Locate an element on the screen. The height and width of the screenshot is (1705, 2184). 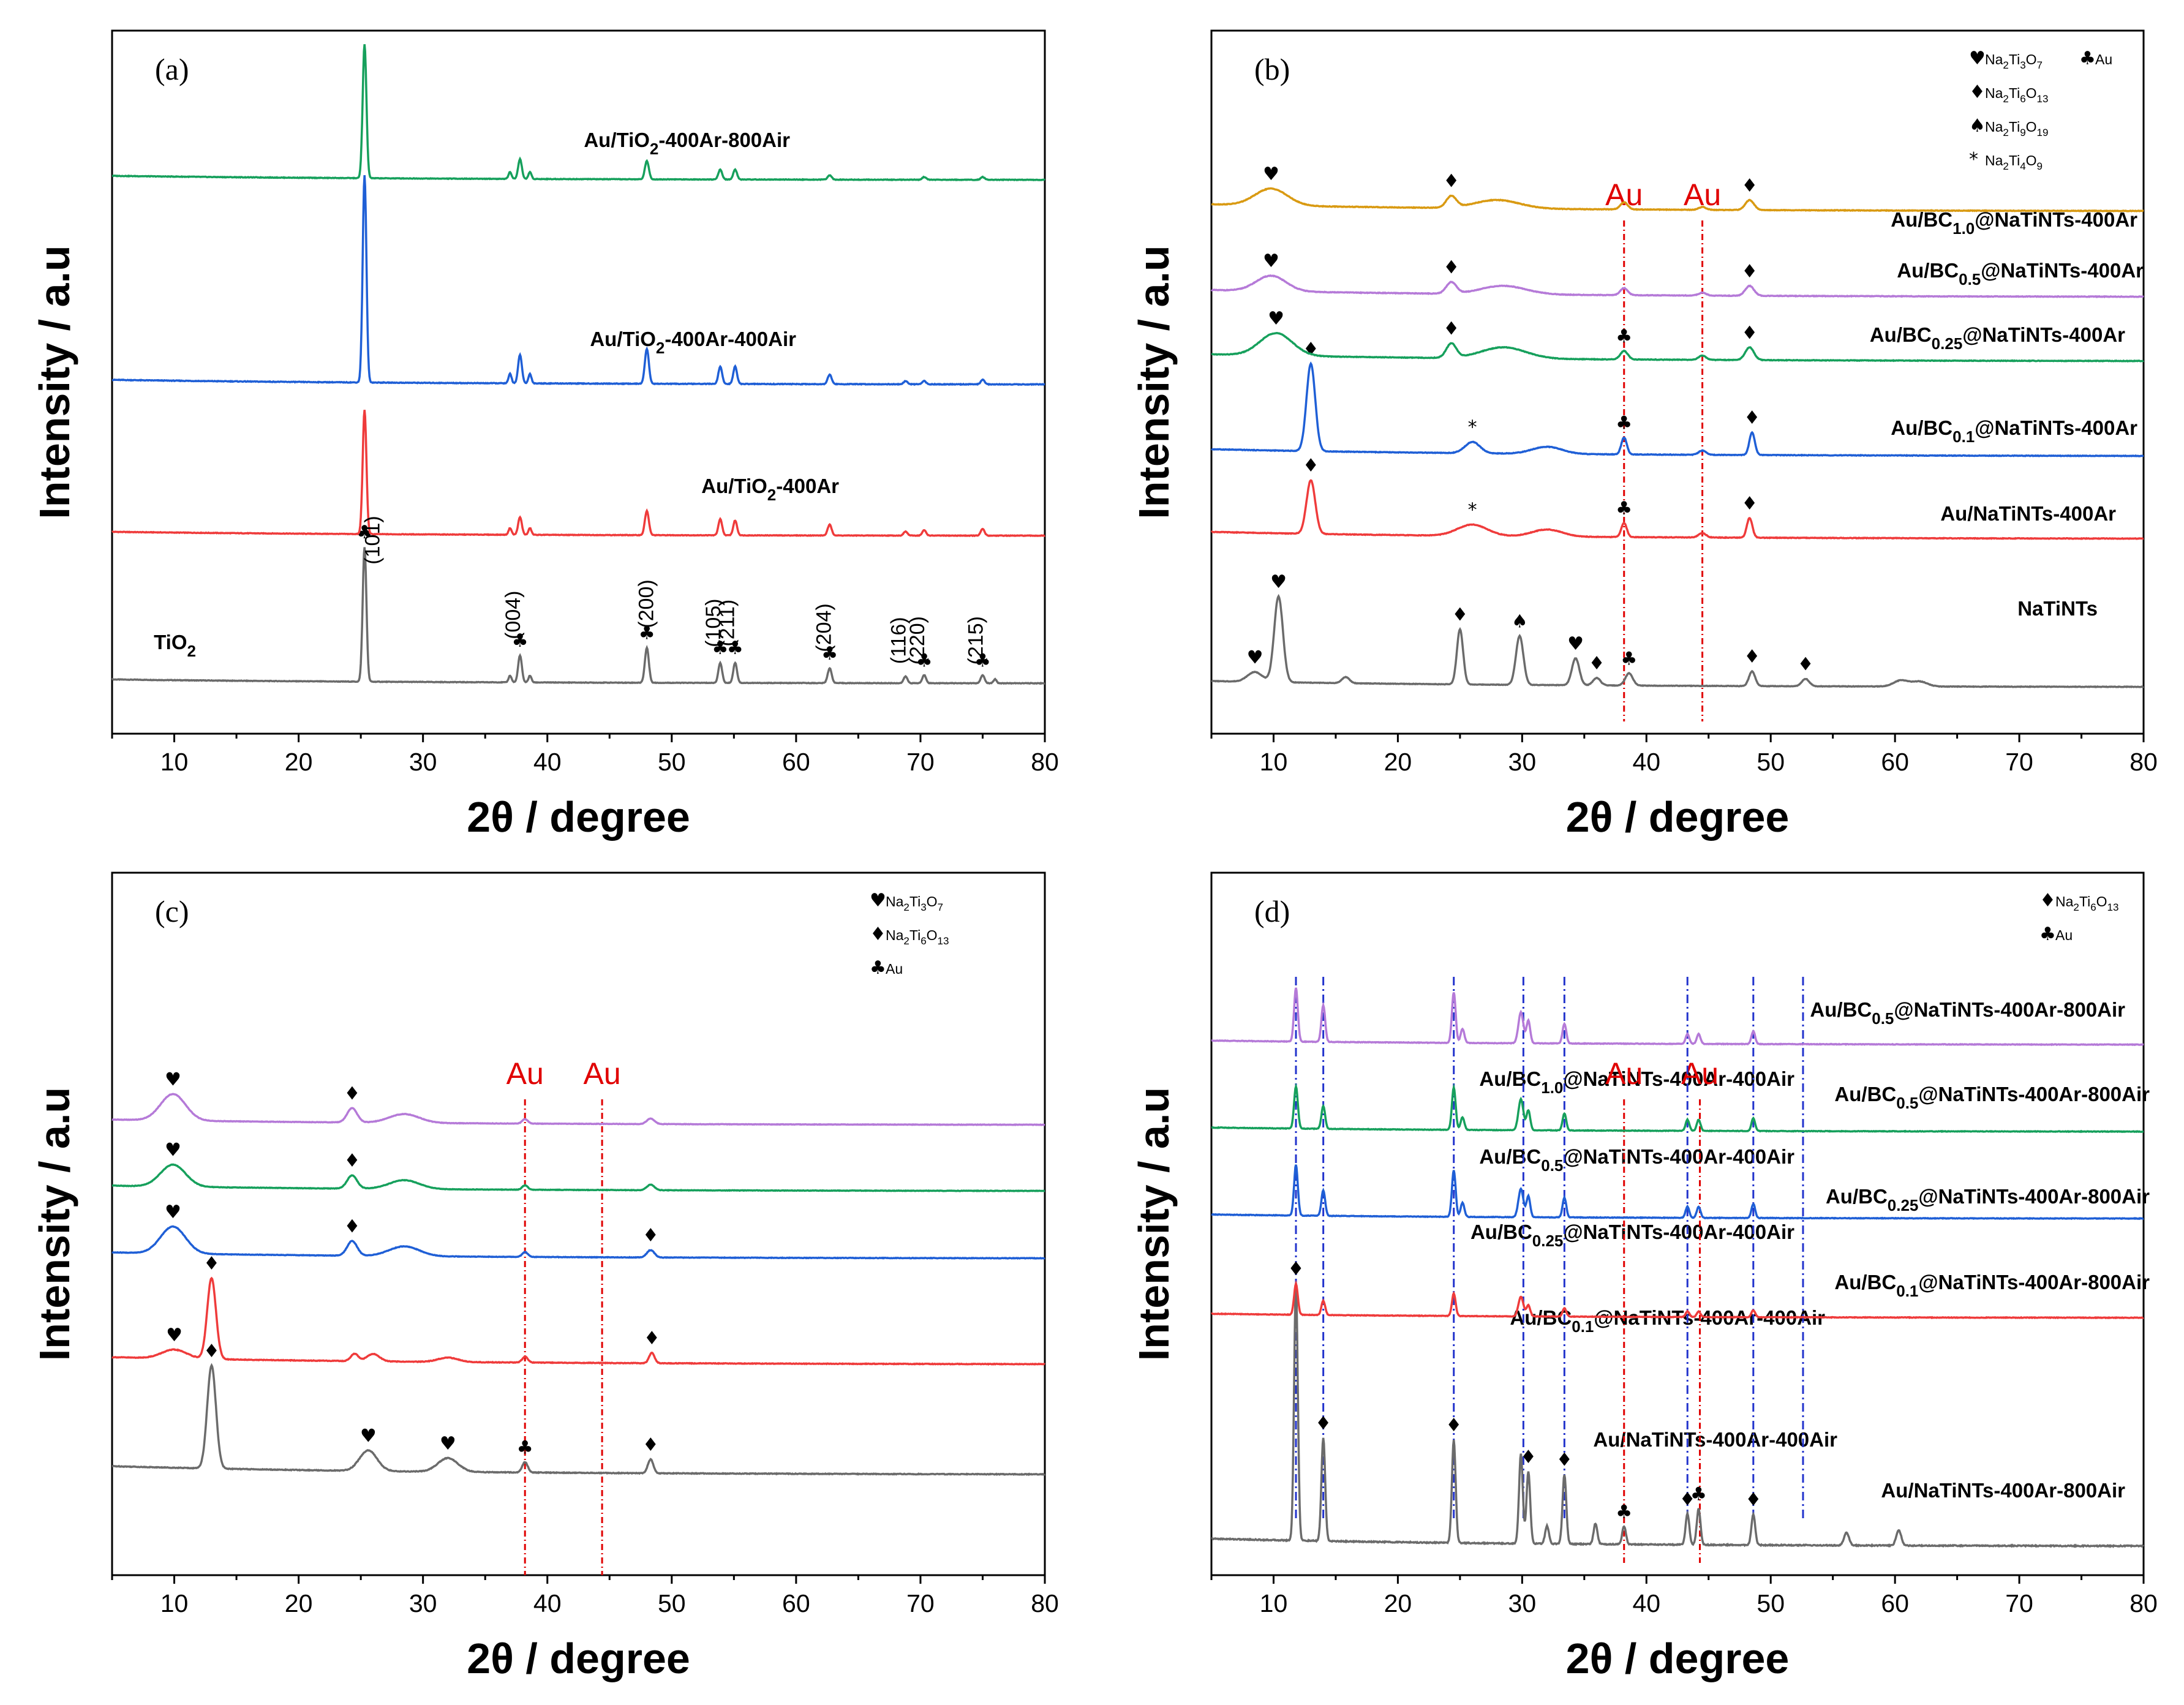
legend-symbol: ♠ is located at coordinates (1977, 126).